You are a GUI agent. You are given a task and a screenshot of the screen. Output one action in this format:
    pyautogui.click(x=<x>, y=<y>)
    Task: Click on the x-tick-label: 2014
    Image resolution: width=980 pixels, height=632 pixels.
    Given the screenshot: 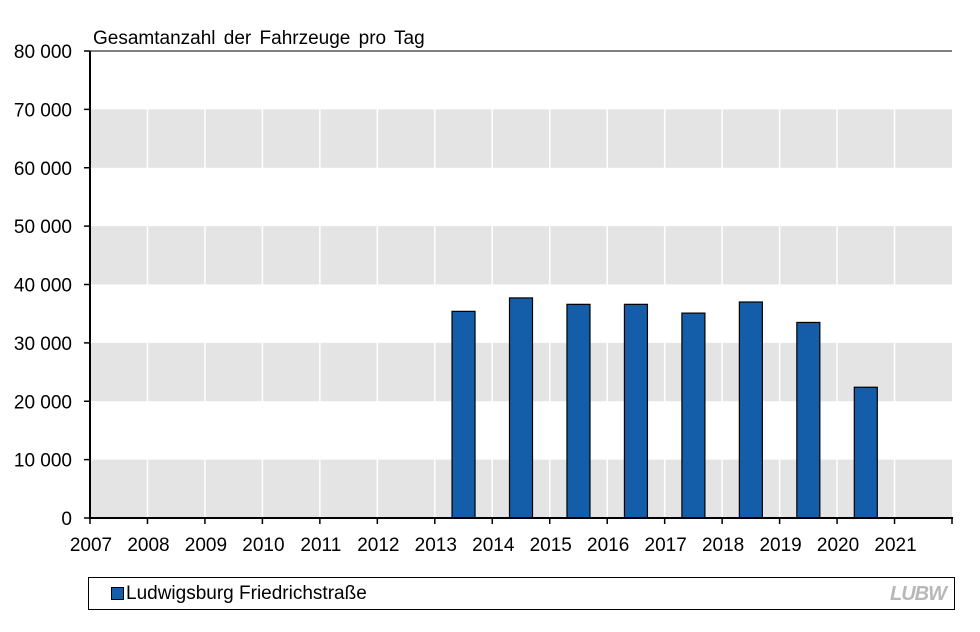 What is the action you would take?
    pyautogui.click(x=493, y=545)
    